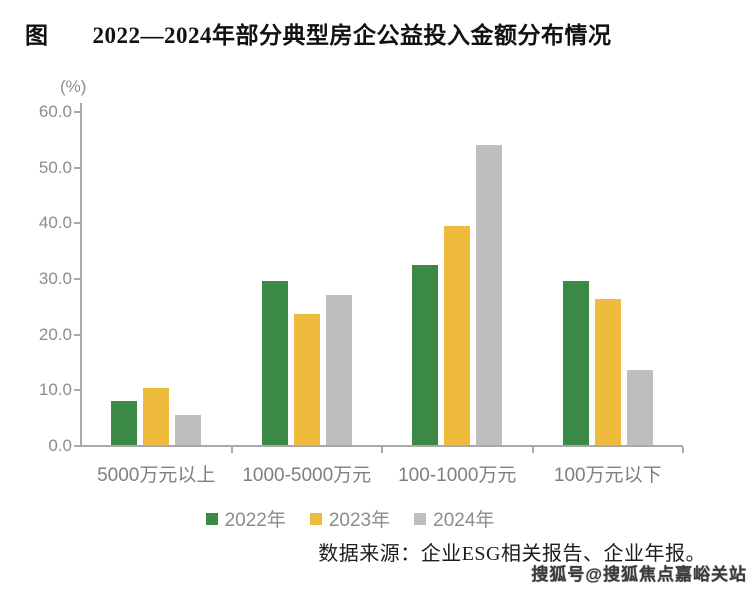 This screenshot has height=592, width=749. I want to click on legend-item-2022年: 2022年, so click(245, 518).